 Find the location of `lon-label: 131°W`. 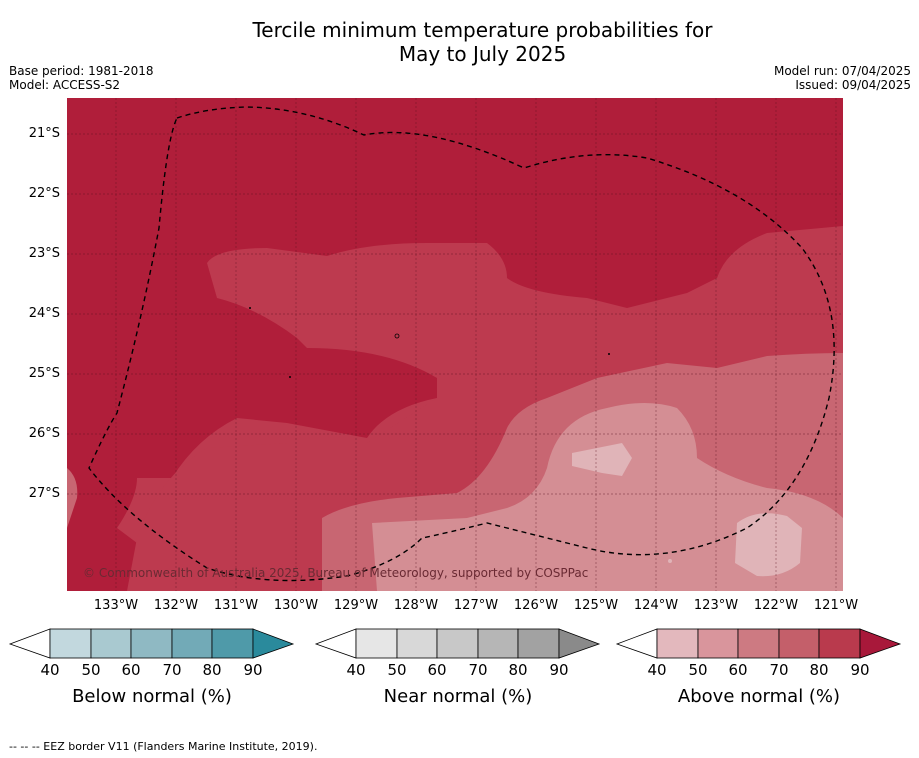

lon-label: 131°W is located at coordinates (236, 605).